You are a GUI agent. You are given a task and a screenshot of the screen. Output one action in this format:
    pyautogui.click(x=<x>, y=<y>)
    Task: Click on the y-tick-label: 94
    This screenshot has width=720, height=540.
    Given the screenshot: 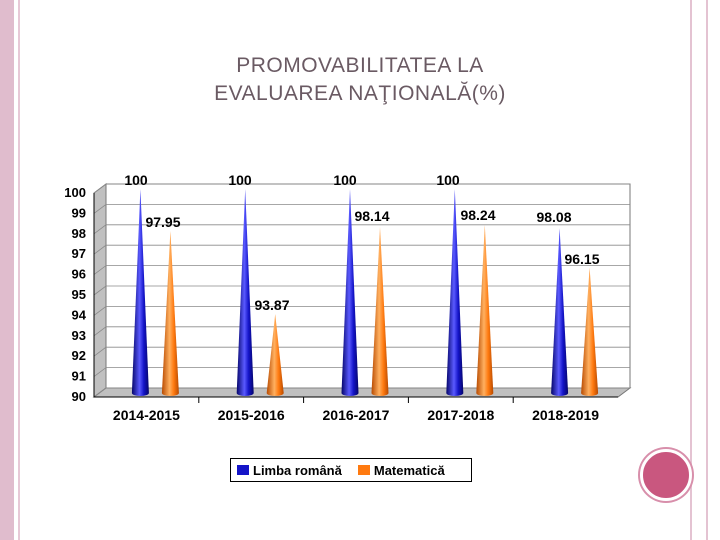 What is the action you would take?
    pyautogui.click(x=79, y=314)
    